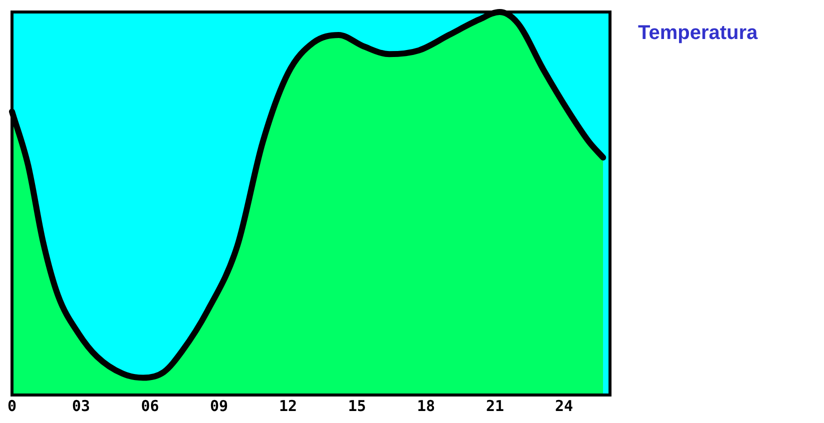 This screenshot has width=824, height=423. I want to click on x-tick-label: 21, so click(495, 405).